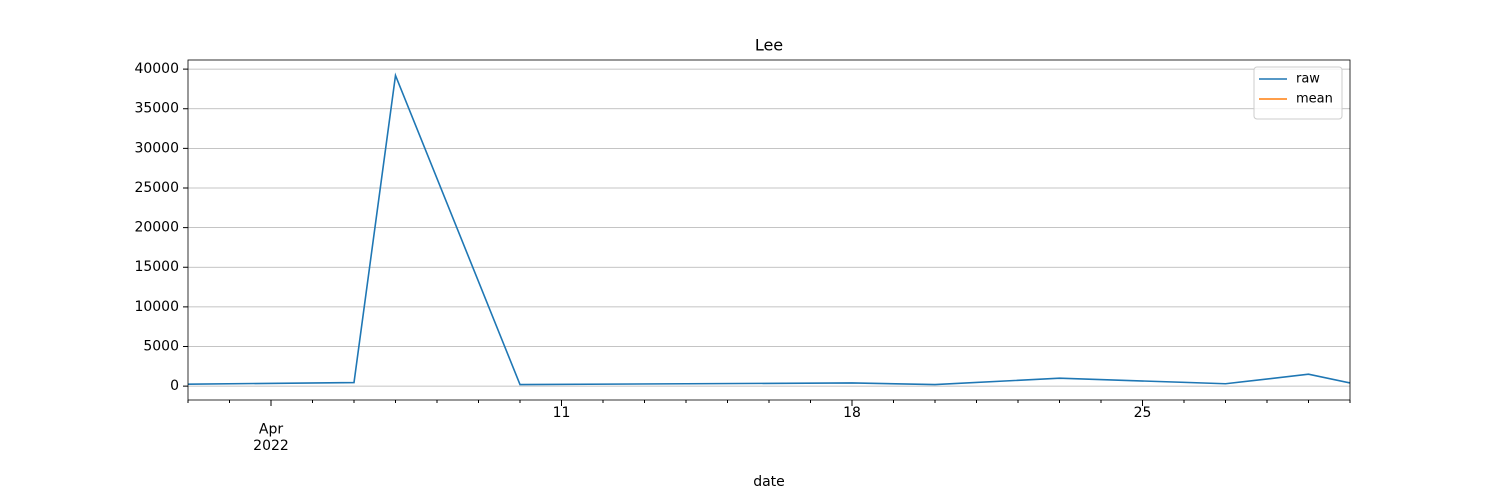  What do you see at coordinates (156, 267) in the screenshot?
I see `y-tick-label: 15000` at bounding box center [156, 267].